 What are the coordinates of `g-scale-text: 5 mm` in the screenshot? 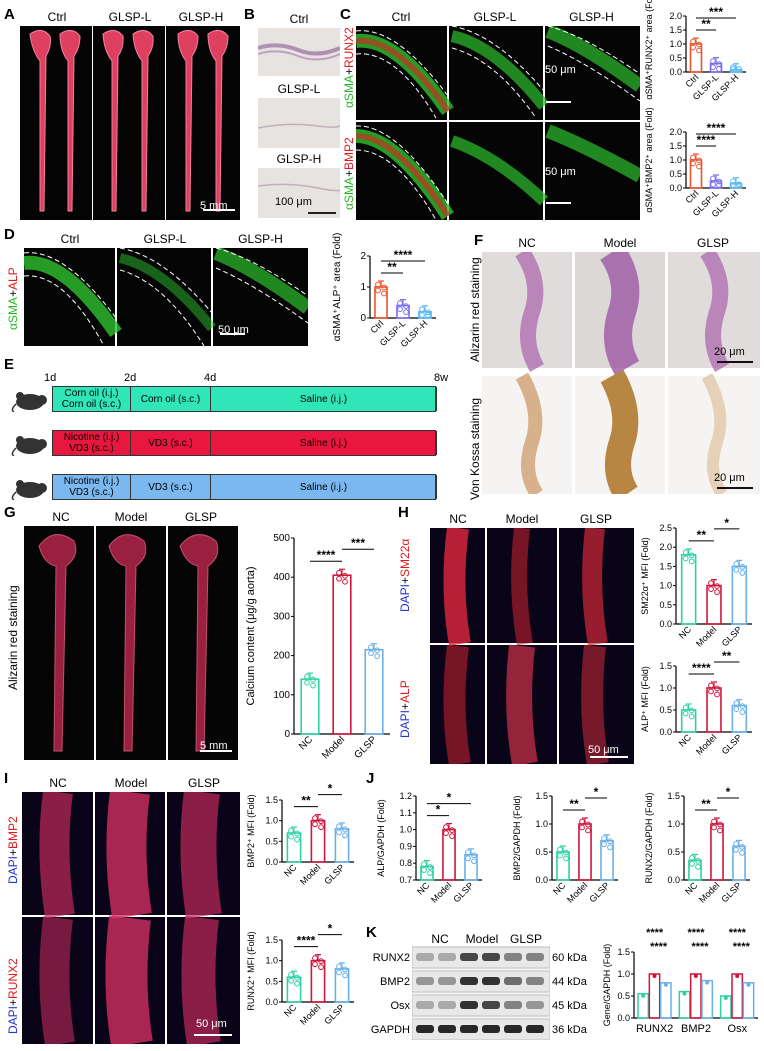 It's located at (214, 746).